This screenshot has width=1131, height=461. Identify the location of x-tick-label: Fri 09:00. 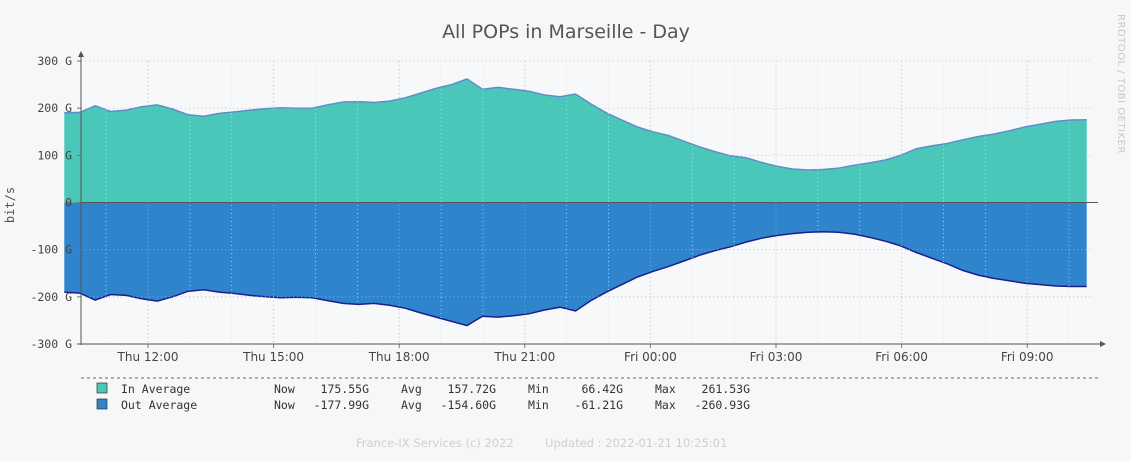
(1027, 357).